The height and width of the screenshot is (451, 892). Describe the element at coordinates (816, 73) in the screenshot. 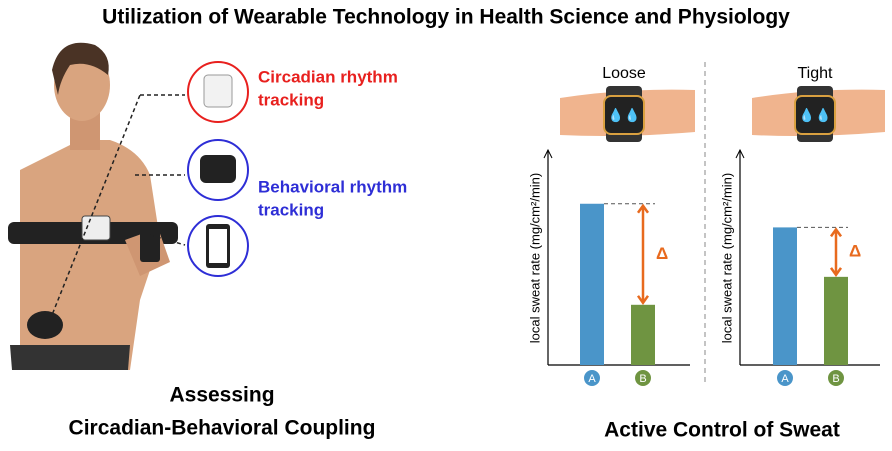

I see `chart-title: Tight` at that location.